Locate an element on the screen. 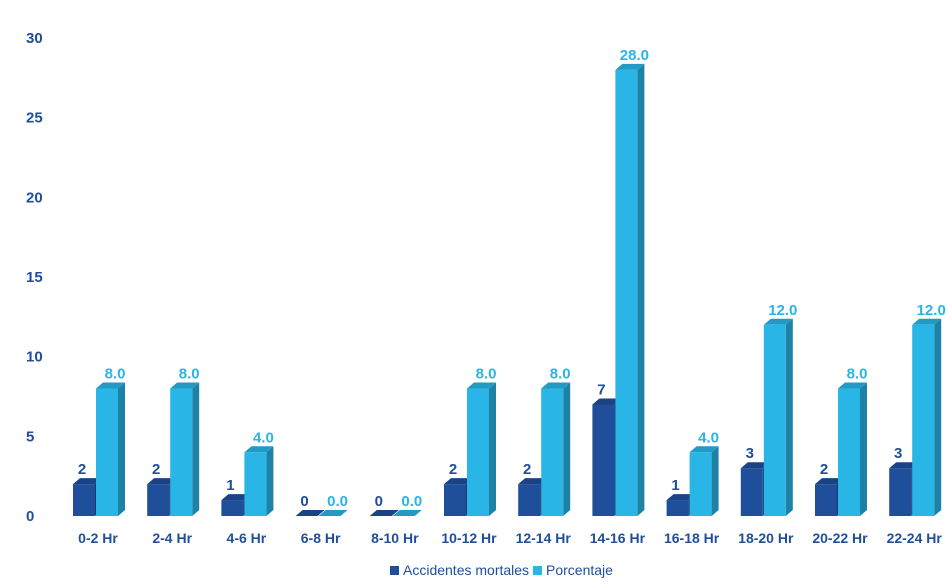  x-tick-label: 22-24 Hr is located at coordinates (915, 538).